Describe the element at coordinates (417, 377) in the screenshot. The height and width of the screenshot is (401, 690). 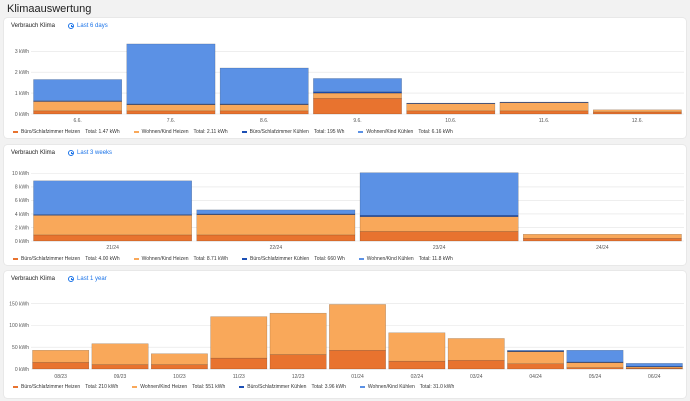
I see `x-tick-label: 02/24` at that location.